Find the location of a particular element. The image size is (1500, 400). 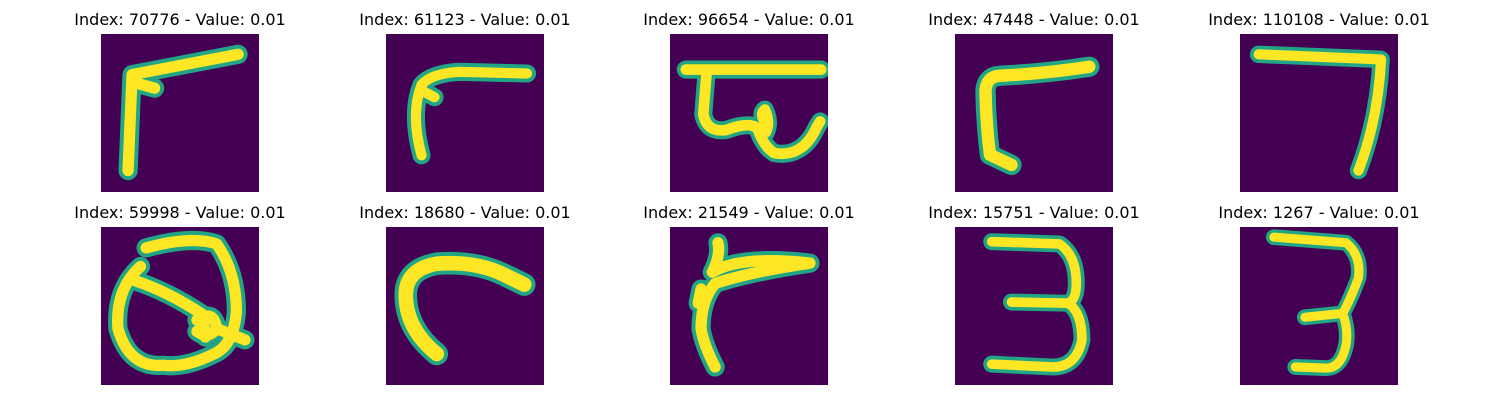

panel-9: Index: 15751 - Value: 0.01 is located at coordinates (1034, 298).